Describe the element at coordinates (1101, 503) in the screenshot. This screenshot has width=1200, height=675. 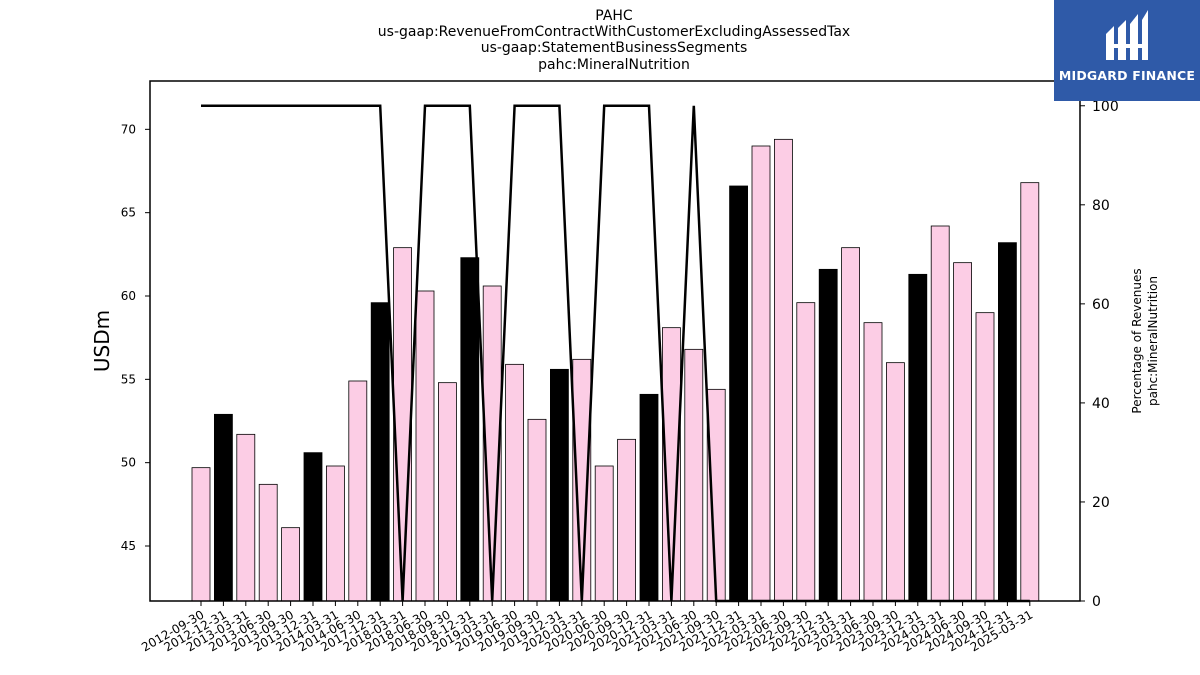
I see `y-tick-label-right-20: 20` at that location.